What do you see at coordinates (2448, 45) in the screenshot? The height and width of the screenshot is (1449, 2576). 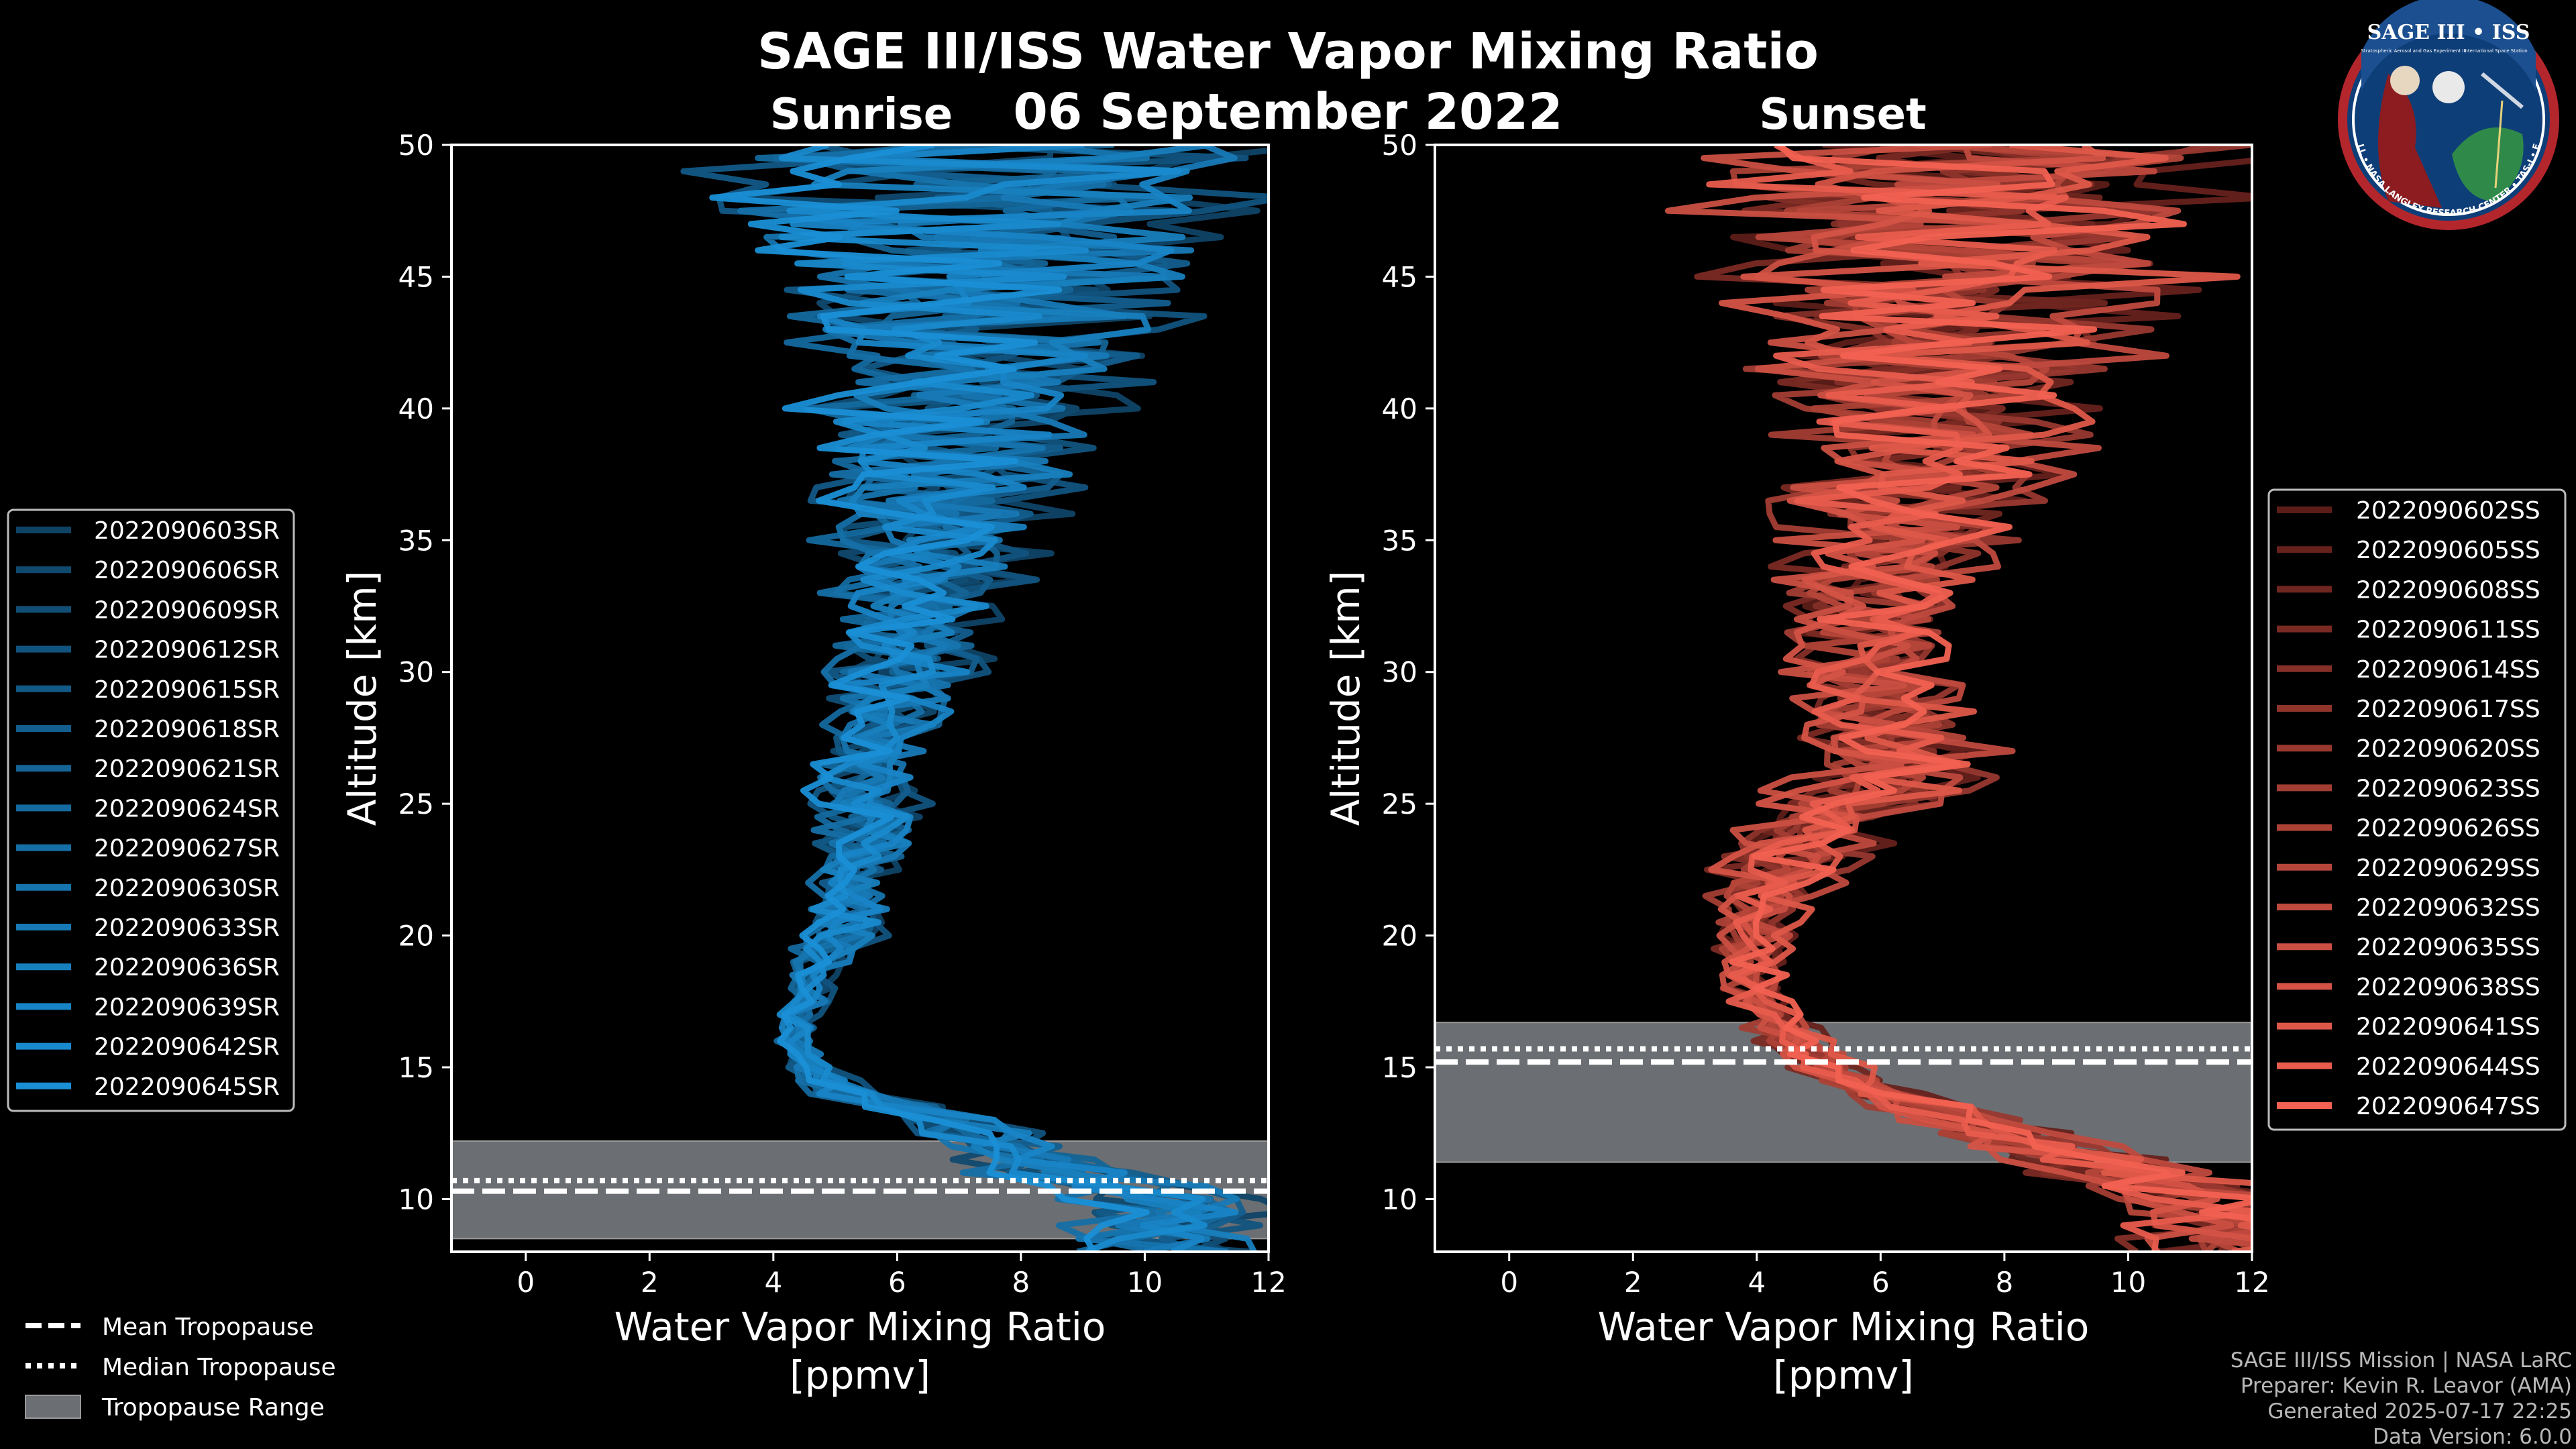 I see `logo-banner` at bounding box center [2448, 45].